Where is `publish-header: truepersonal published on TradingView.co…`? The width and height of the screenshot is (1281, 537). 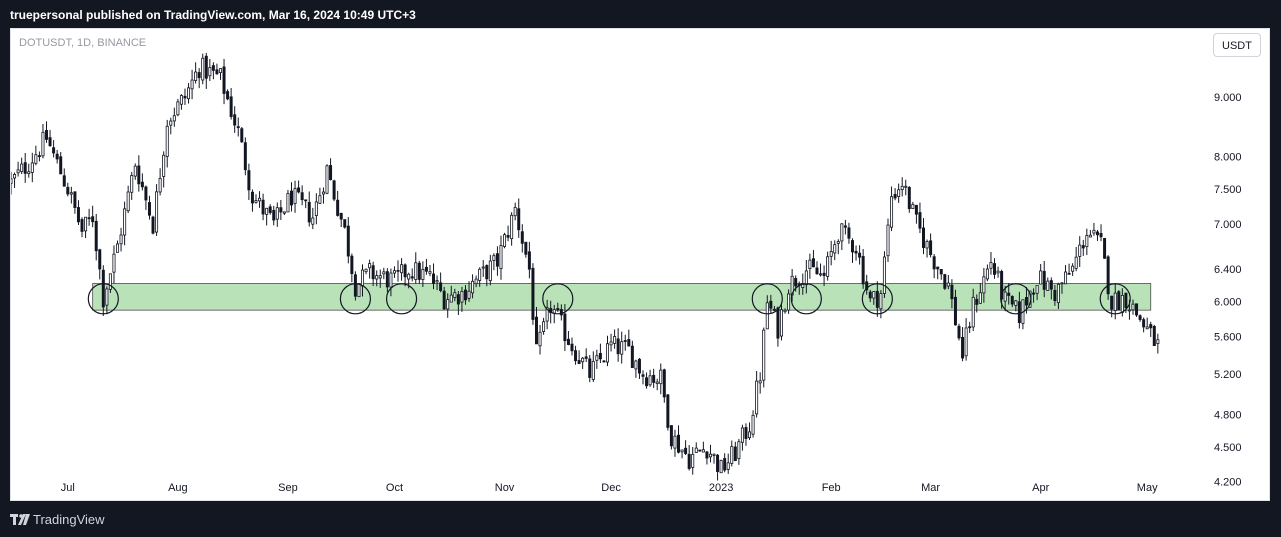 publish-header: truepersonal published on TradingView.co… is located at coordinates (640, 14).